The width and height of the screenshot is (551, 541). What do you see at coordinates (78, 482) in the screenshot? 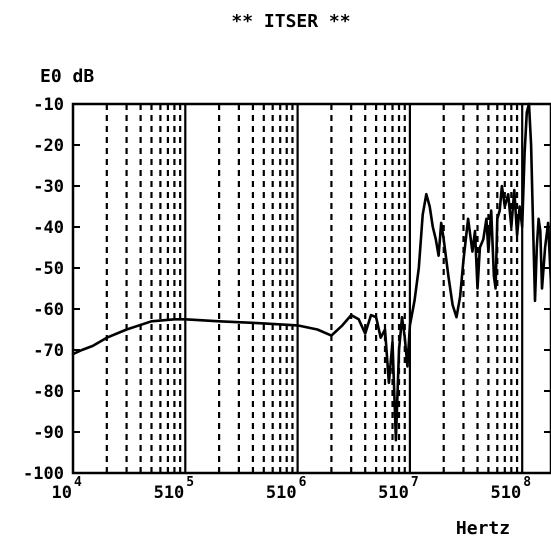
I see `x-tick-exponent: 4` at bounding box center [78, 482].